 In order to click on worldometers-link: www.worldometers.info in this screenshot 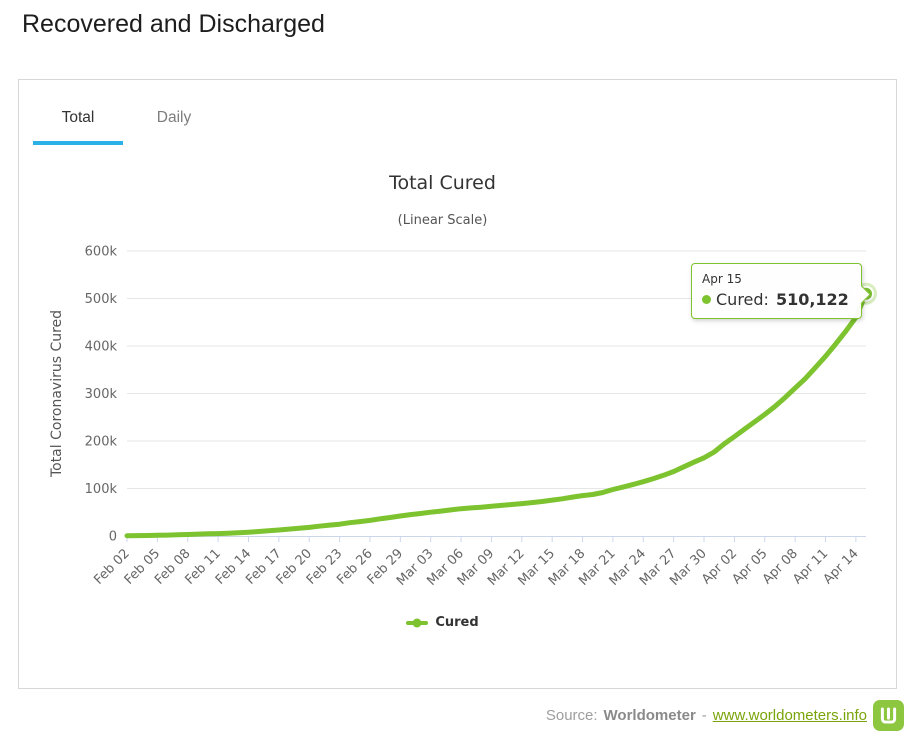, I will do `click(789, 715)`.